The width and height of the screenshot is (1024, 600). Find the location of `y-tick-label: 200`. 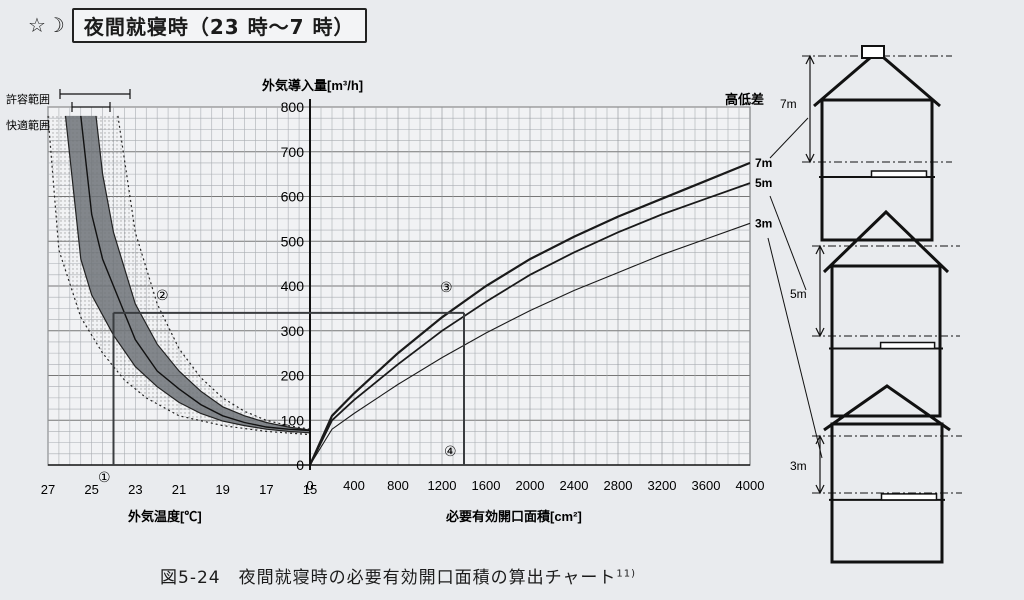

y-tick-label: 200 is located at coordinates (293, 376).